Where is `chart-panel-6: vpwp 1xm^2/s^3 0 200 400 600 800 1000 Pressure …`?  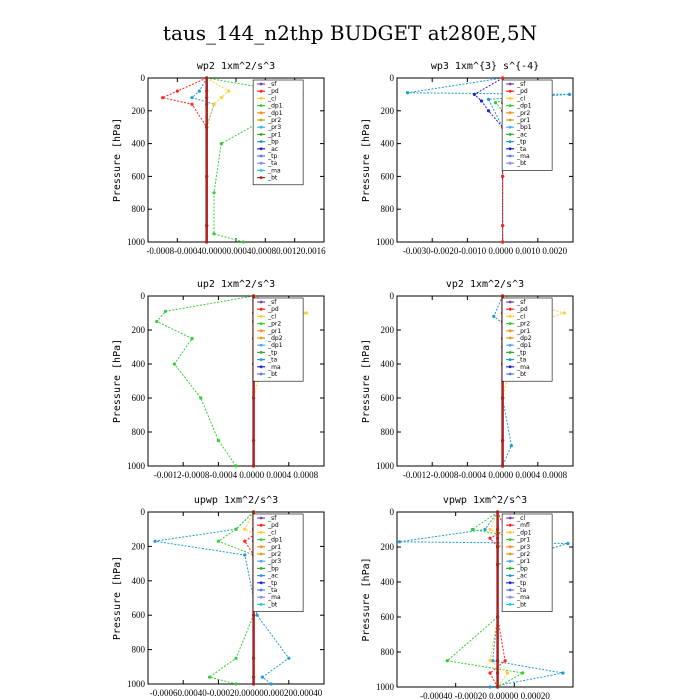
chart-panel-6: vpwp 1xm^2/s^3 0 200 400 600 800 1000 Pressure … is located at coordinates (467, 597).